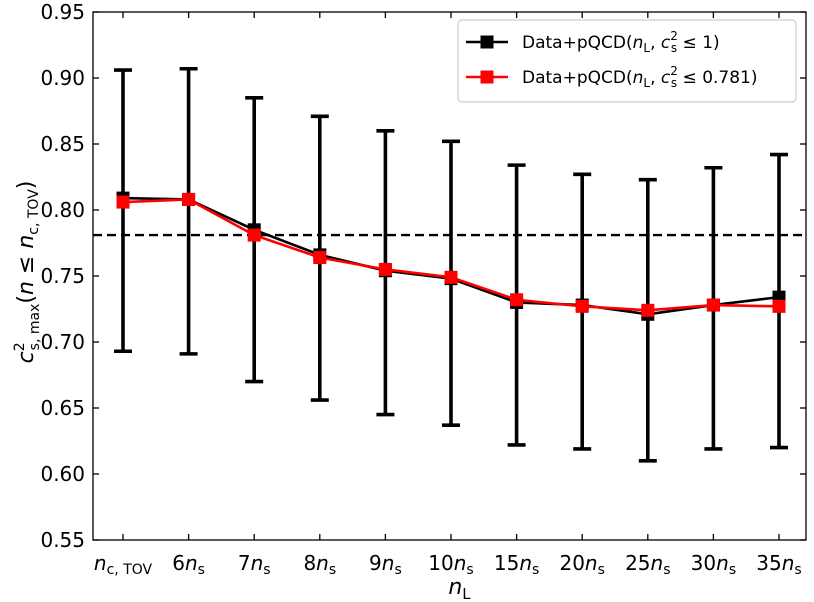  What do you see at coordinates (62, 276) in the screenshot?
I see `y-tick-label: 0.75` at bounding box center [62, 276].